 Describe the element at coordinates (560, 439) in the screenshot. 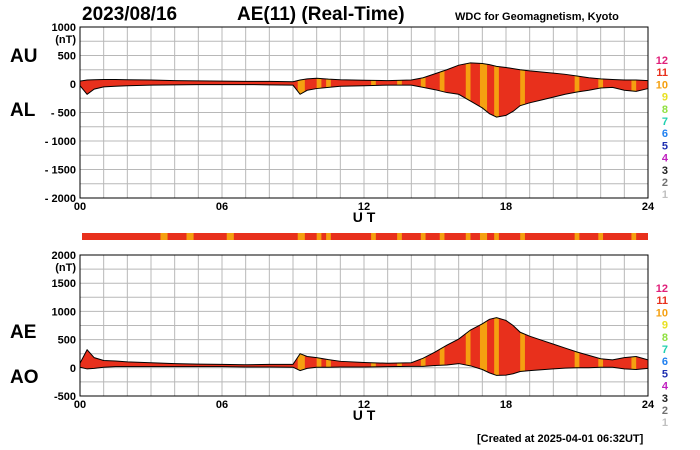

I see `created-timestamp: [Created at 2025-04-01 06:32UT]` at that location.